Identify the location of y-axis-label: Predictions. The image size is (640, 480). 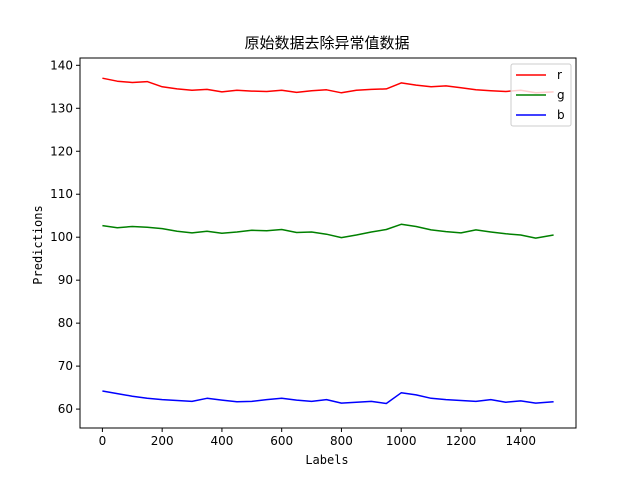
(38, 244).